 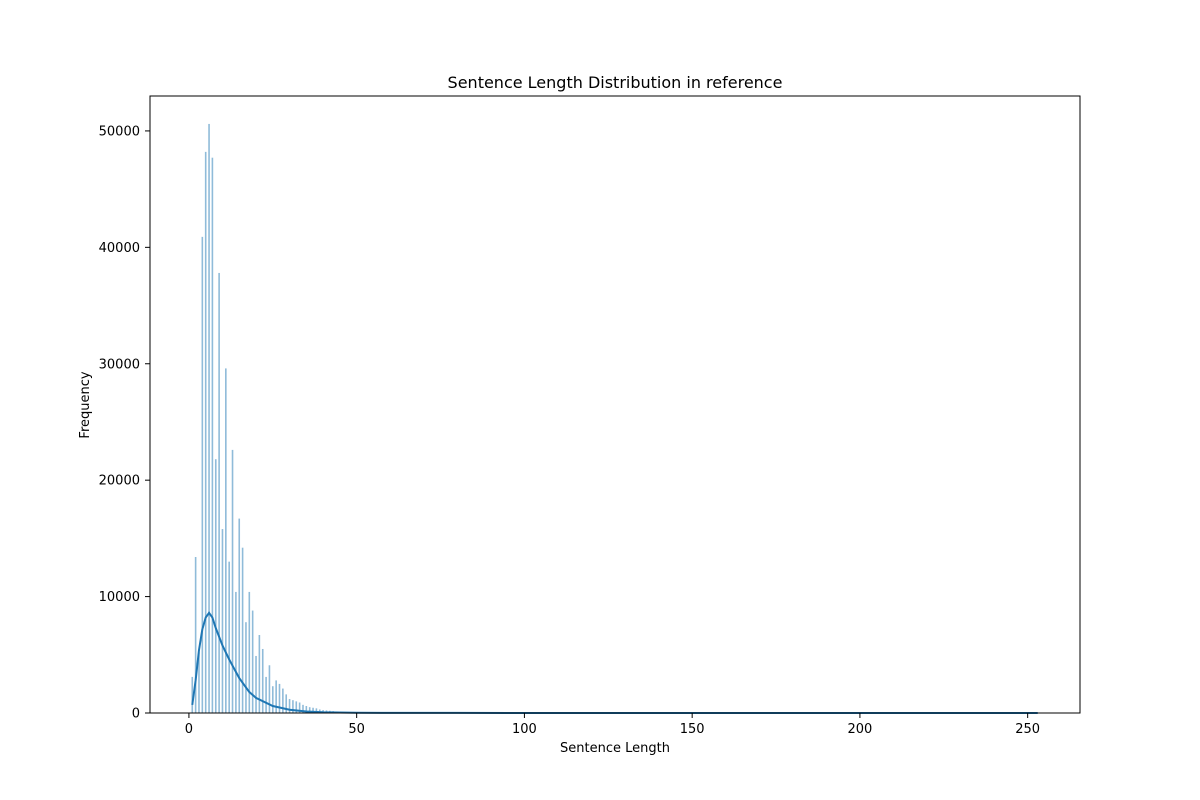 I want to click on x-axis: 0 50 100 150 200 250, so click(x=612, y=725).